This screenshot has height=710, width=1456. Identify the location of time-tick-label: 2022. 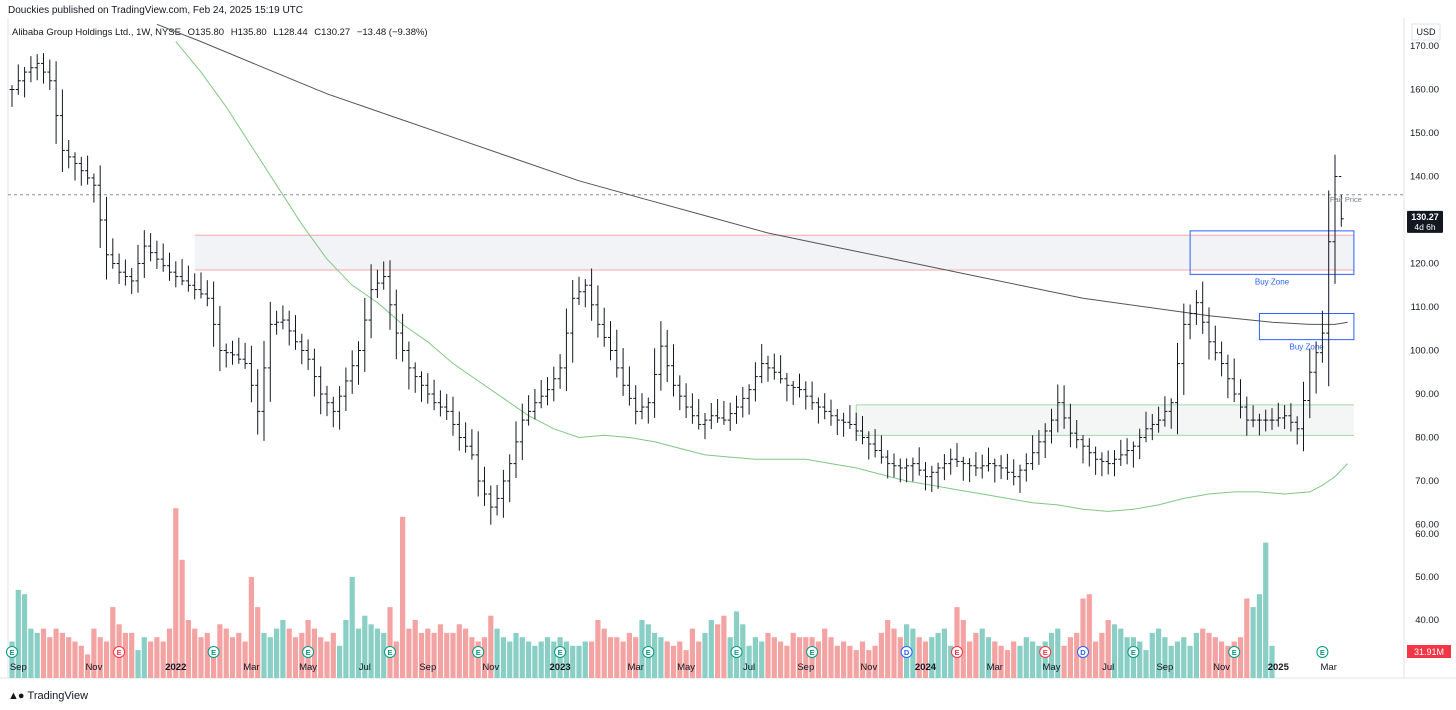
(175, 667).